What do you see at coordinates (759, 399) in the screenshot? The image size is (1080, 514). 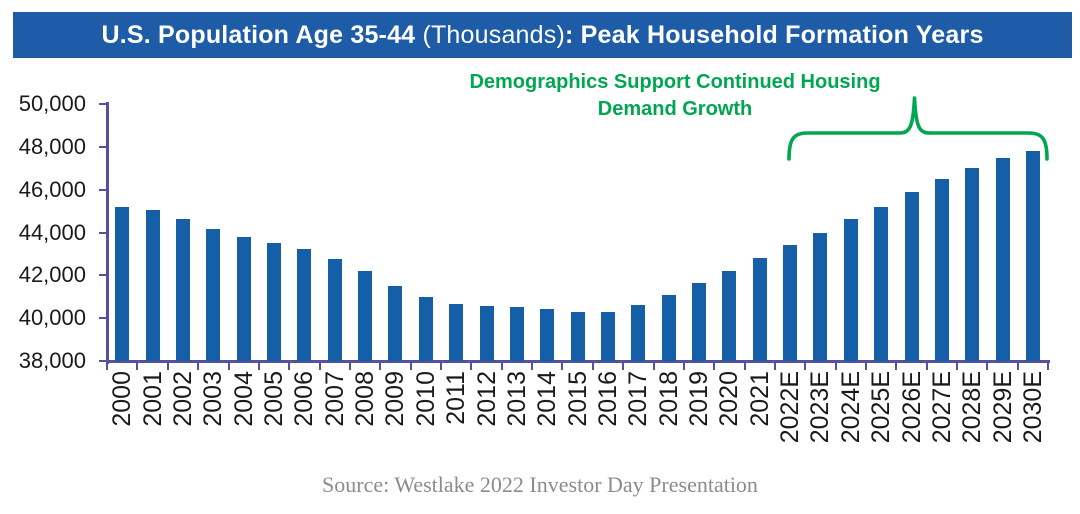 I see `x-axis-label: 2021` at bounding box center [759, 399].